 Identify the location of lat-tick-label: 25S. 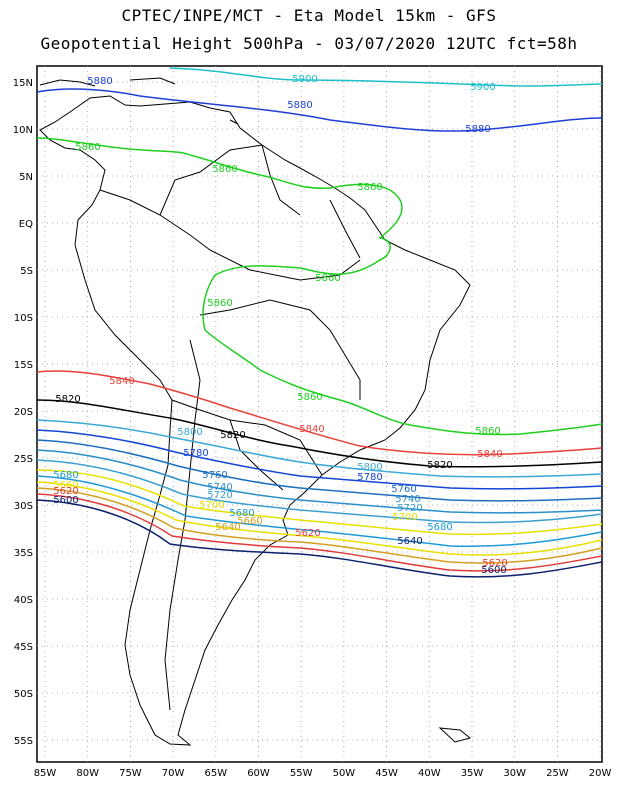
(23, 459).